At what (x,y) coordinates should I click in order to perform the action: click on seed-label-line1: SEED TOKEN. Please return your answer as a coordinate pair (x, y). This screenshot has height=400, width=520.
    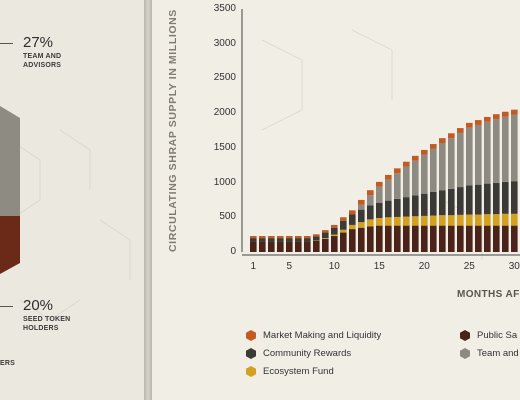
    Looking at the image, I should click on (47, 319).